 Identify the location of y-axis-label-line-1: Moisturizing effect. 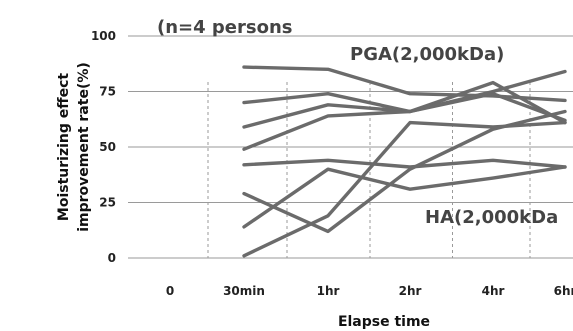
(64, 147).